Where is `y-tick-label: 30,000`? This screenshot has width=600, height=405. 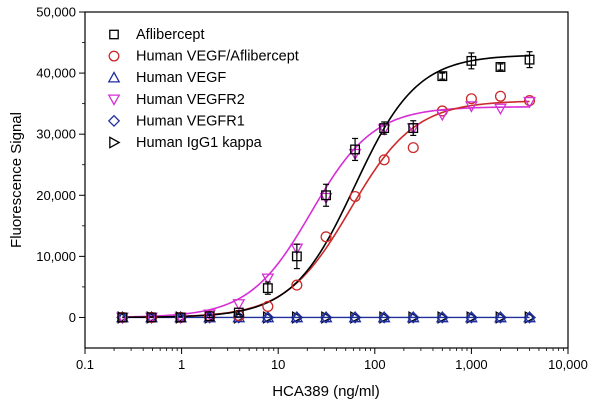
y-tick-label: 30,000 is located at coordinates (56, 134).